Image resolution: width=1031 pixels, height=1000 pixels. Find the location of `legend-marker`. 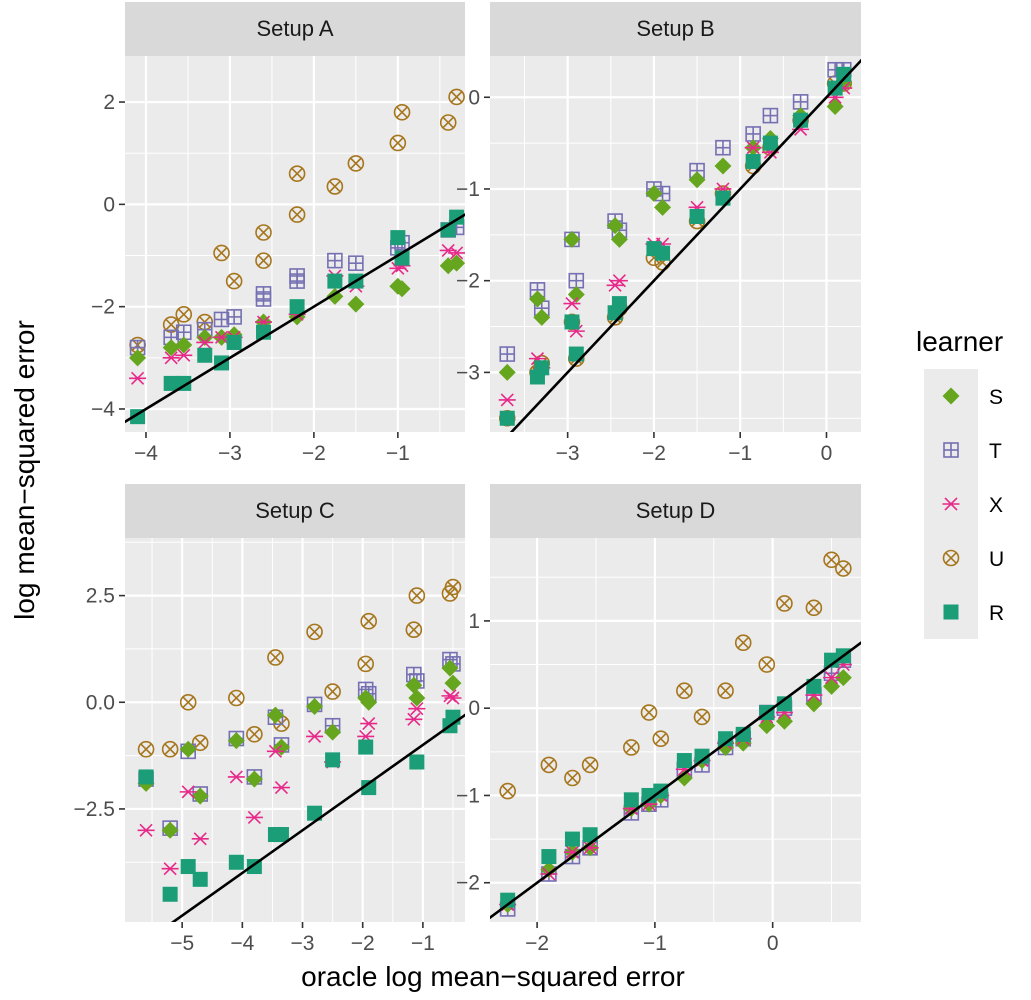

legend-marker is located at coordinates (951, 450).